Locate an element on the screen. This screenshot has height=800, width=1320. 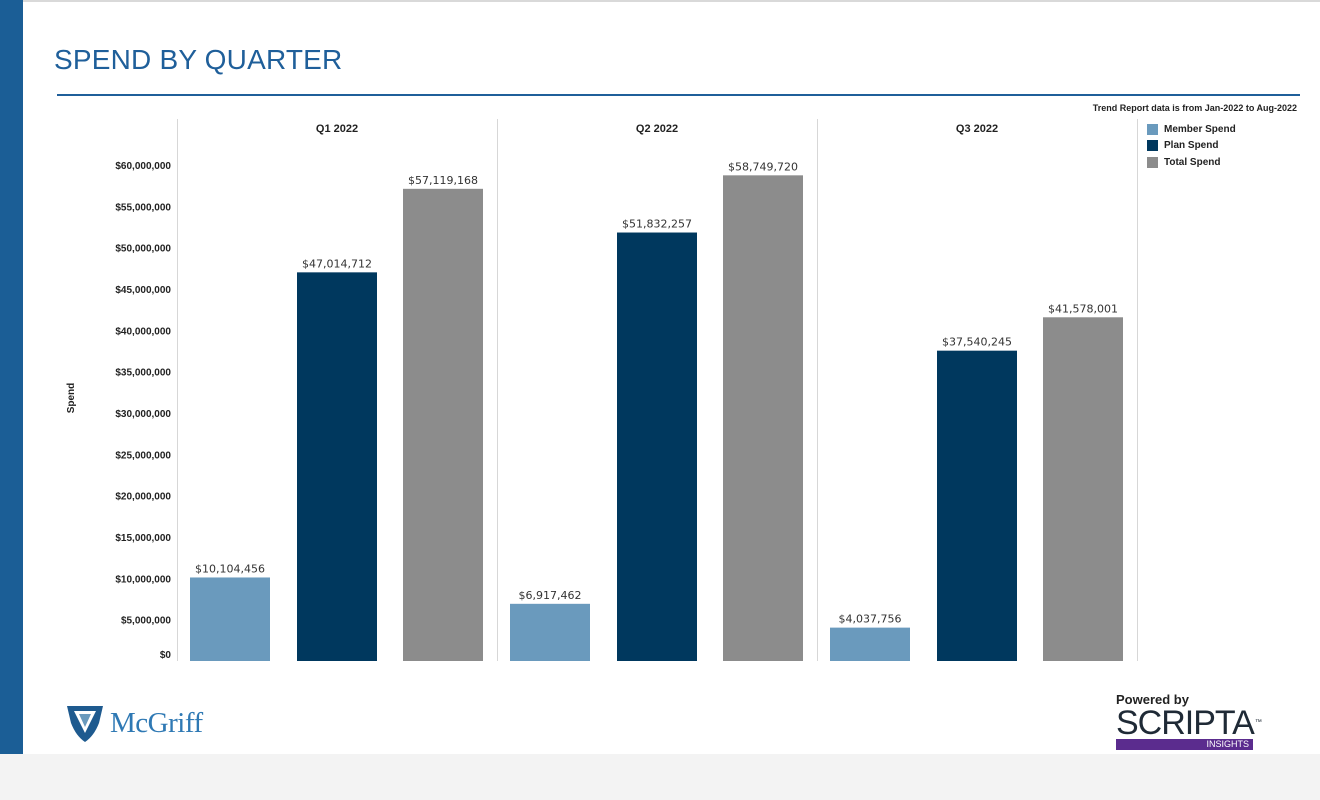
legend-item-member: Member Spend is located at coordinates (1191, 129).